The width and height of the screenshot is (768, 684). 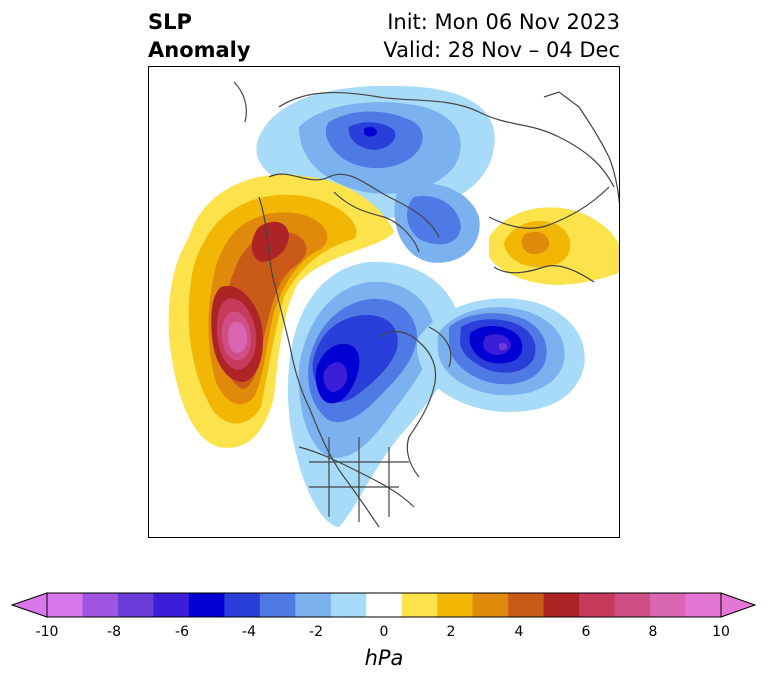 I want to click on tick-label: 4, so click(x=519, y=632).